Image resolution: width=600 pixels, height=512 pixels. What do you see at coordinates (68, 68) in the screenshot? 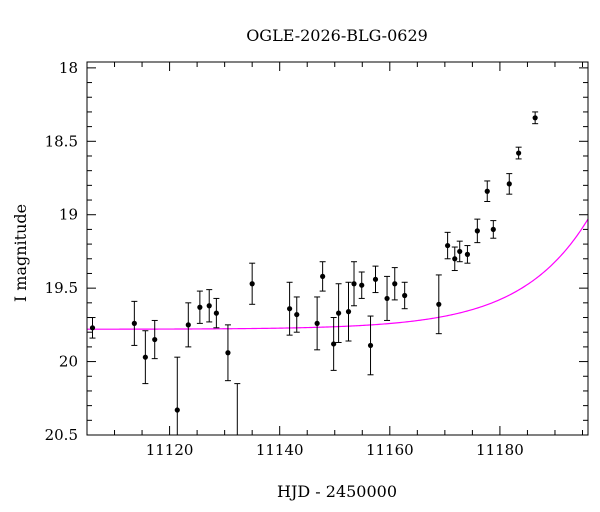
I see `y-tick-label: 18` at bounding box center [68, 68].